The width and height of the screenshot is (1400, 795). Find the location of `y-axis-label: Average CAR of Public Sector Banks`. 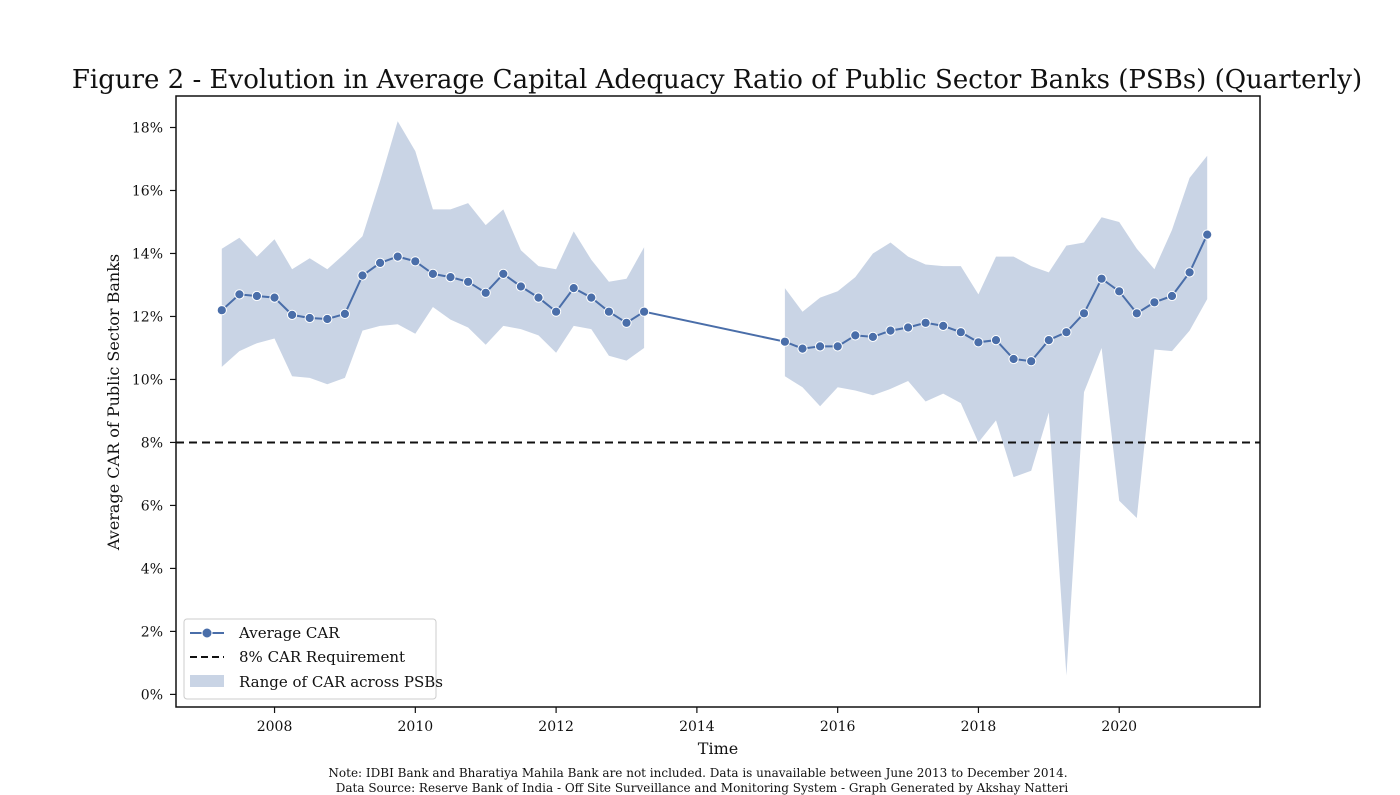

y-axis-label: Average CAR of Public Sector Banks is located at coordinates (113, 402).